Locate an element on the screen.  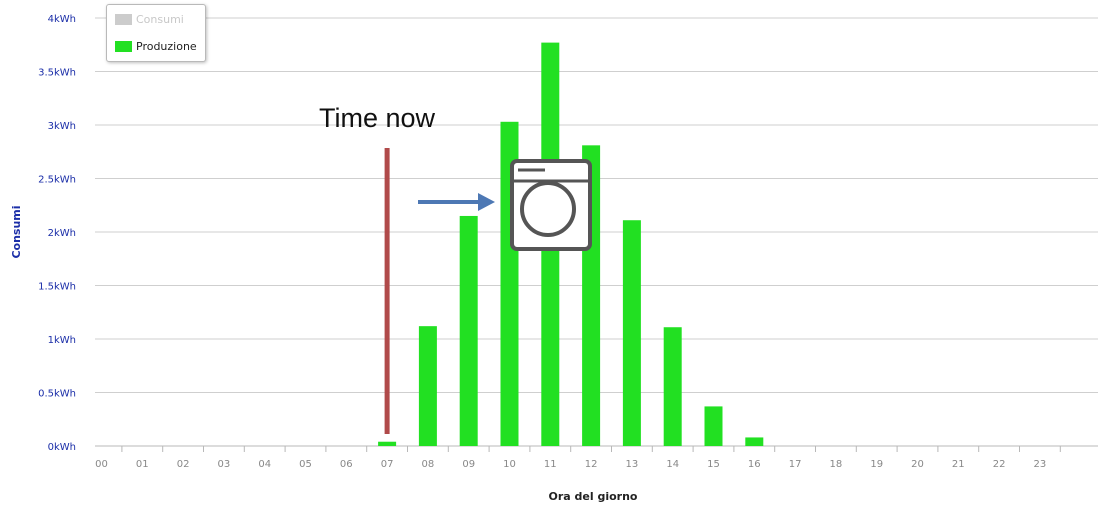
x-tick-label: 03 is located at coordinates (224, 464).